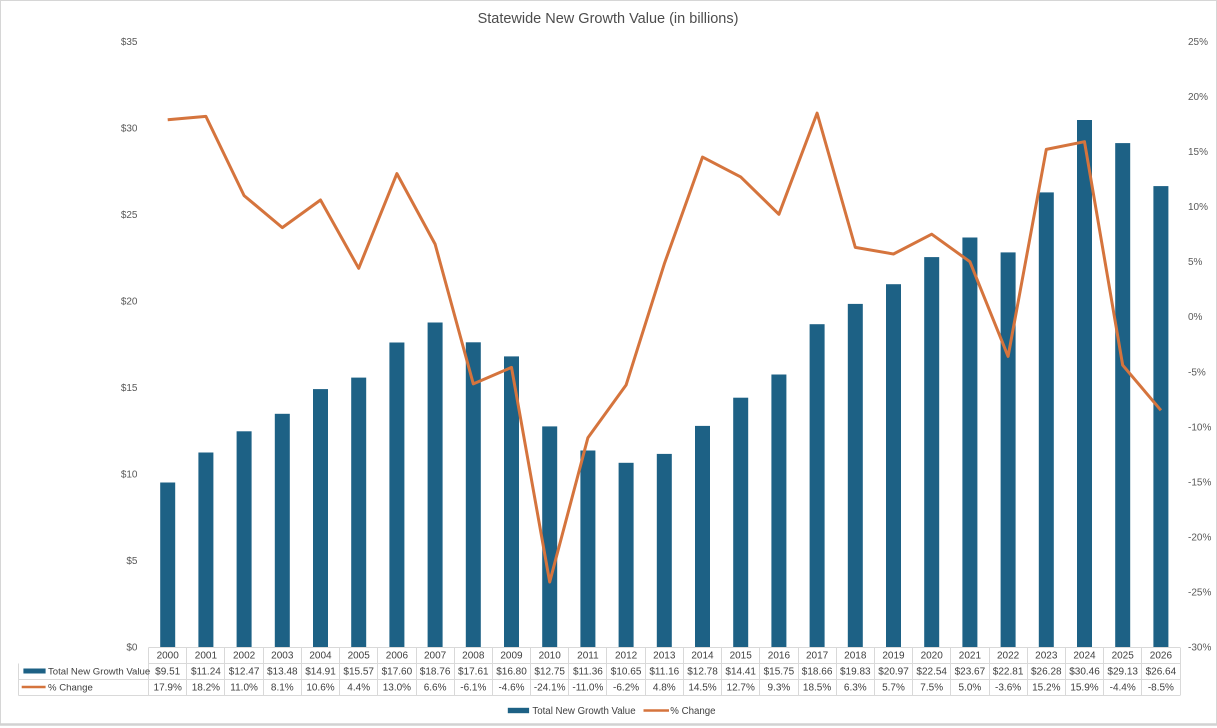 Image resolution: width=1217 pixels, height=728 pixels. I want to click on svg-text: 2004, so click(320, 656).